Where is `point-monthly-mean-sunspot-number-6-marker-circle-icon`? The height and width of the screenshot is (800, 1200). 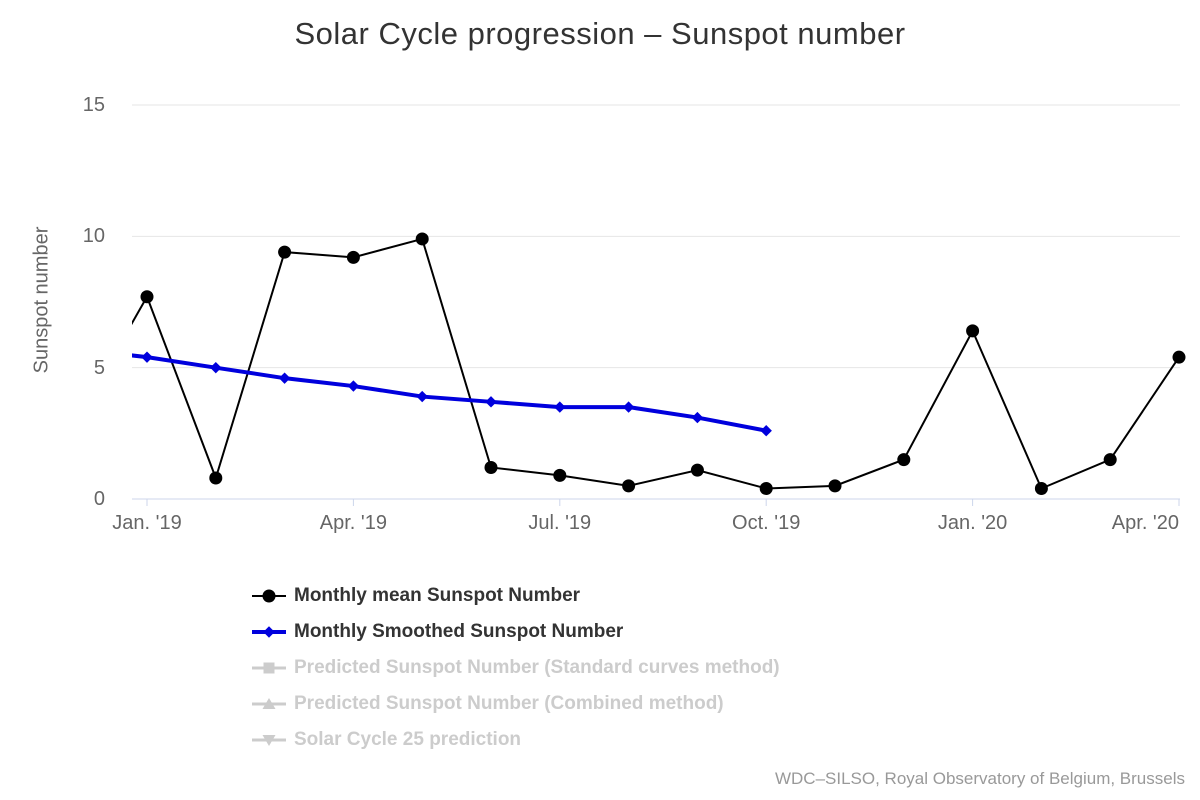 point-monthly-mean-sunspot-number-6-marker-circle-icon is located at coordinates (560, 475).